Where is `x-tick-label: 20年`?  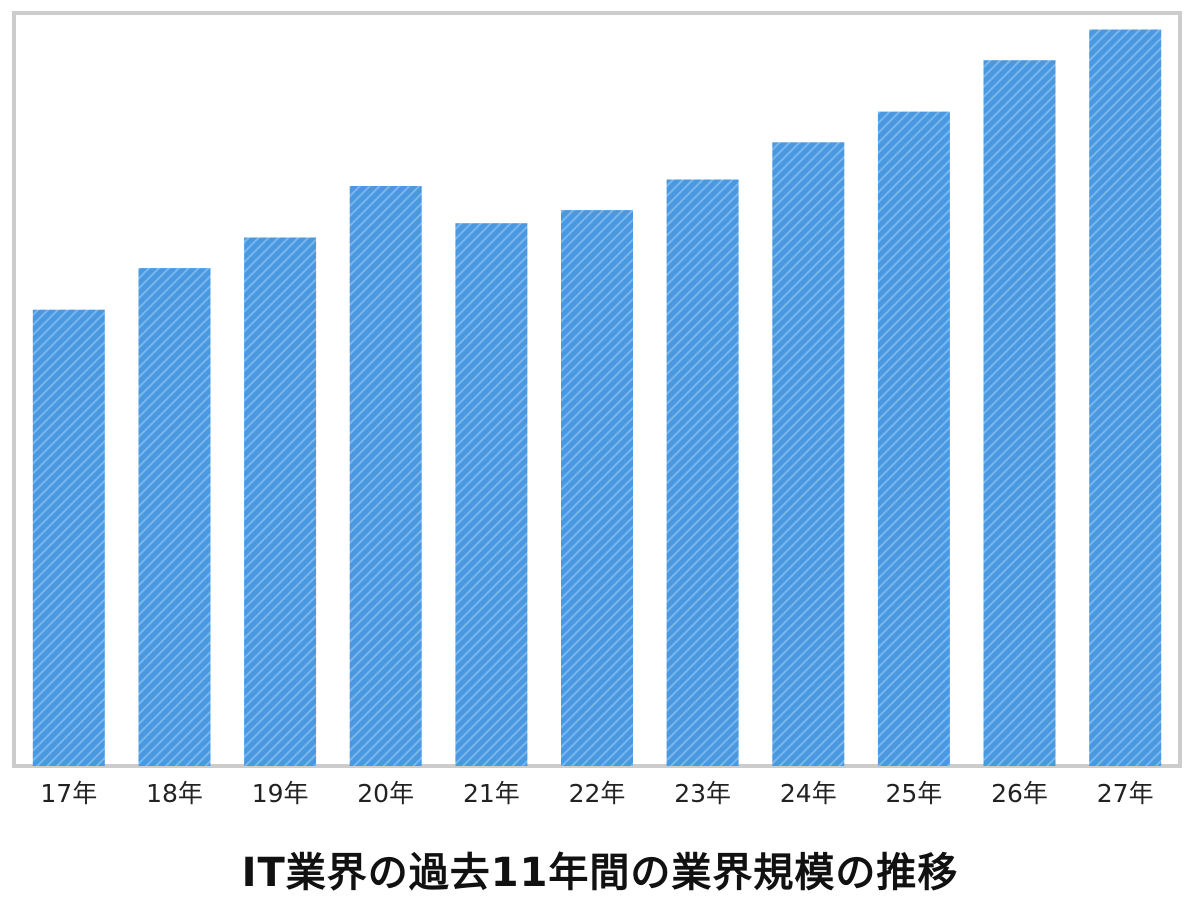
x-tick-label: 20年 is located at coordinates (386, 793).